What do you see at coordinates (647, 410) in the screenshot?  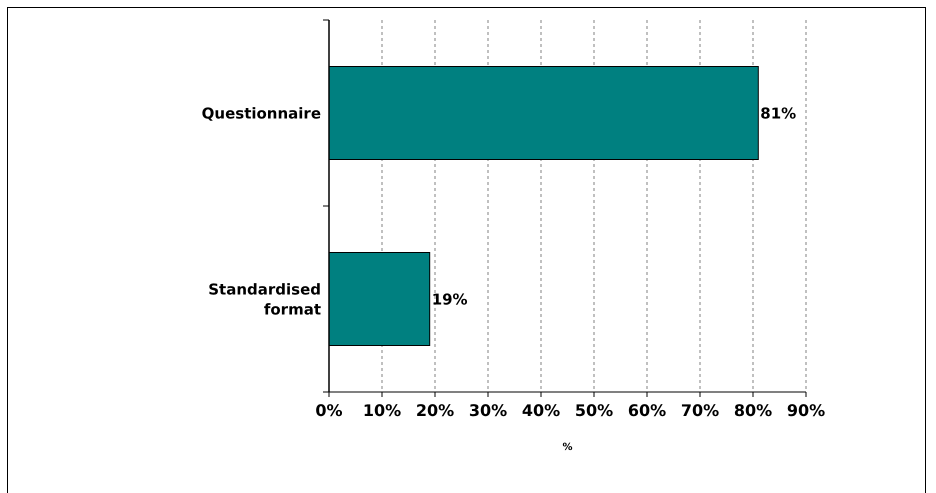 I see `x-tick-label: 60%` at bounding box center [647, 410].